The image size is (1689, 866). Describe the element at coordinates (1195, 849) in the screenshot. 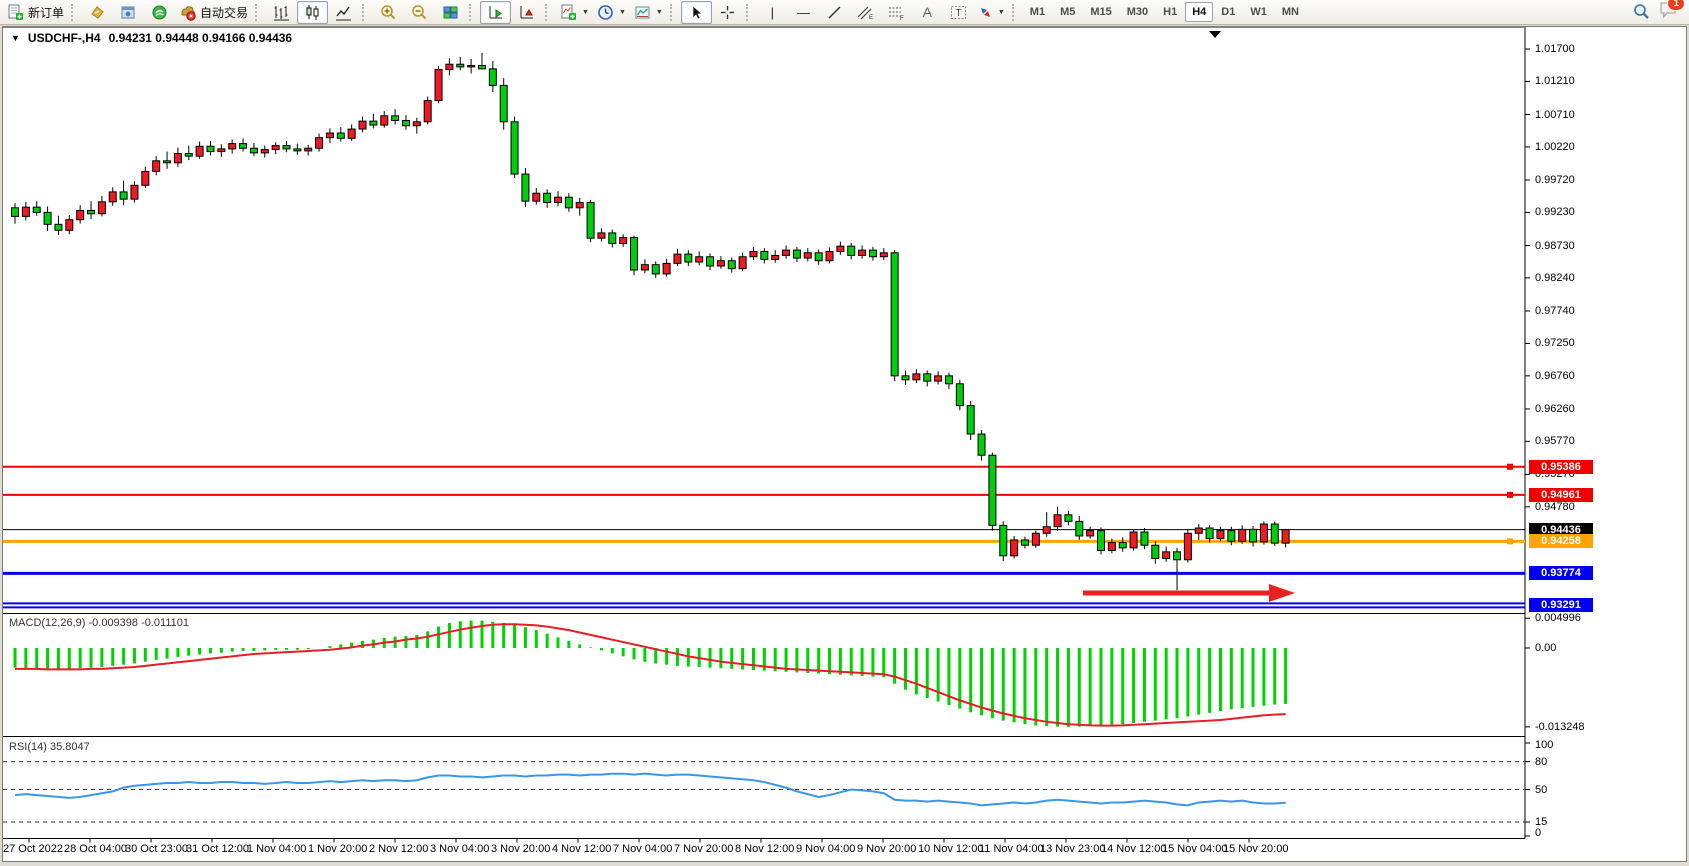

I see `time-axis-label: 15 Nov 04:00` at that location.